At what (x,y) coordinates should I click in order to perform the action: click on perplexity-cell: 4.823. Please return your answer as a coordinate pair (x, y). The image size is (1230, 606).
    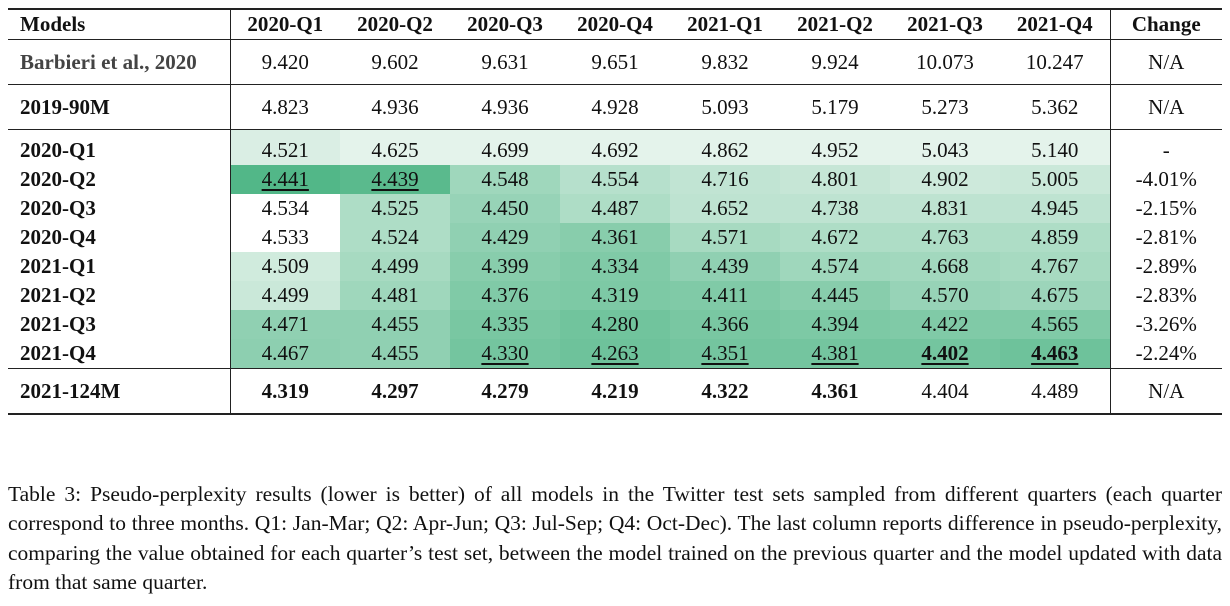
    Looking at the image, I should click on (285, 107).